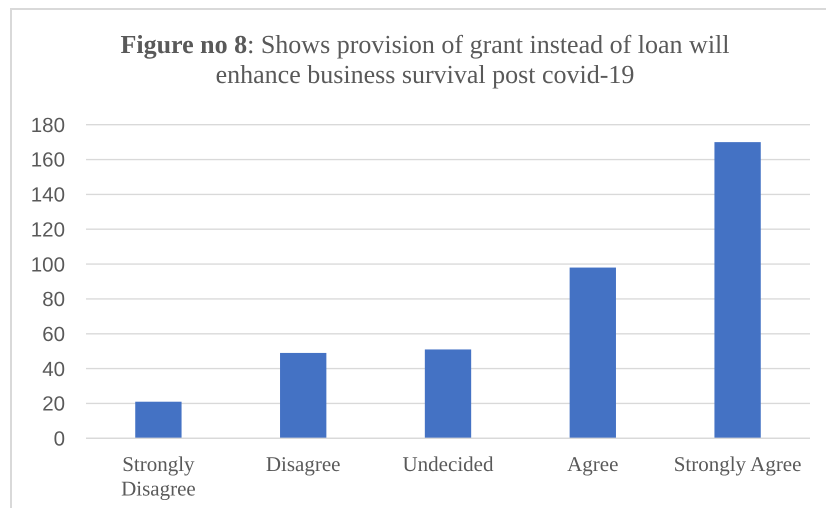 This screenshot has height=508, width=826. What do you see at coordinates (47, 125) in the screenshot?
I see `y-tick-label: 180` at bounding box center [47, 125].